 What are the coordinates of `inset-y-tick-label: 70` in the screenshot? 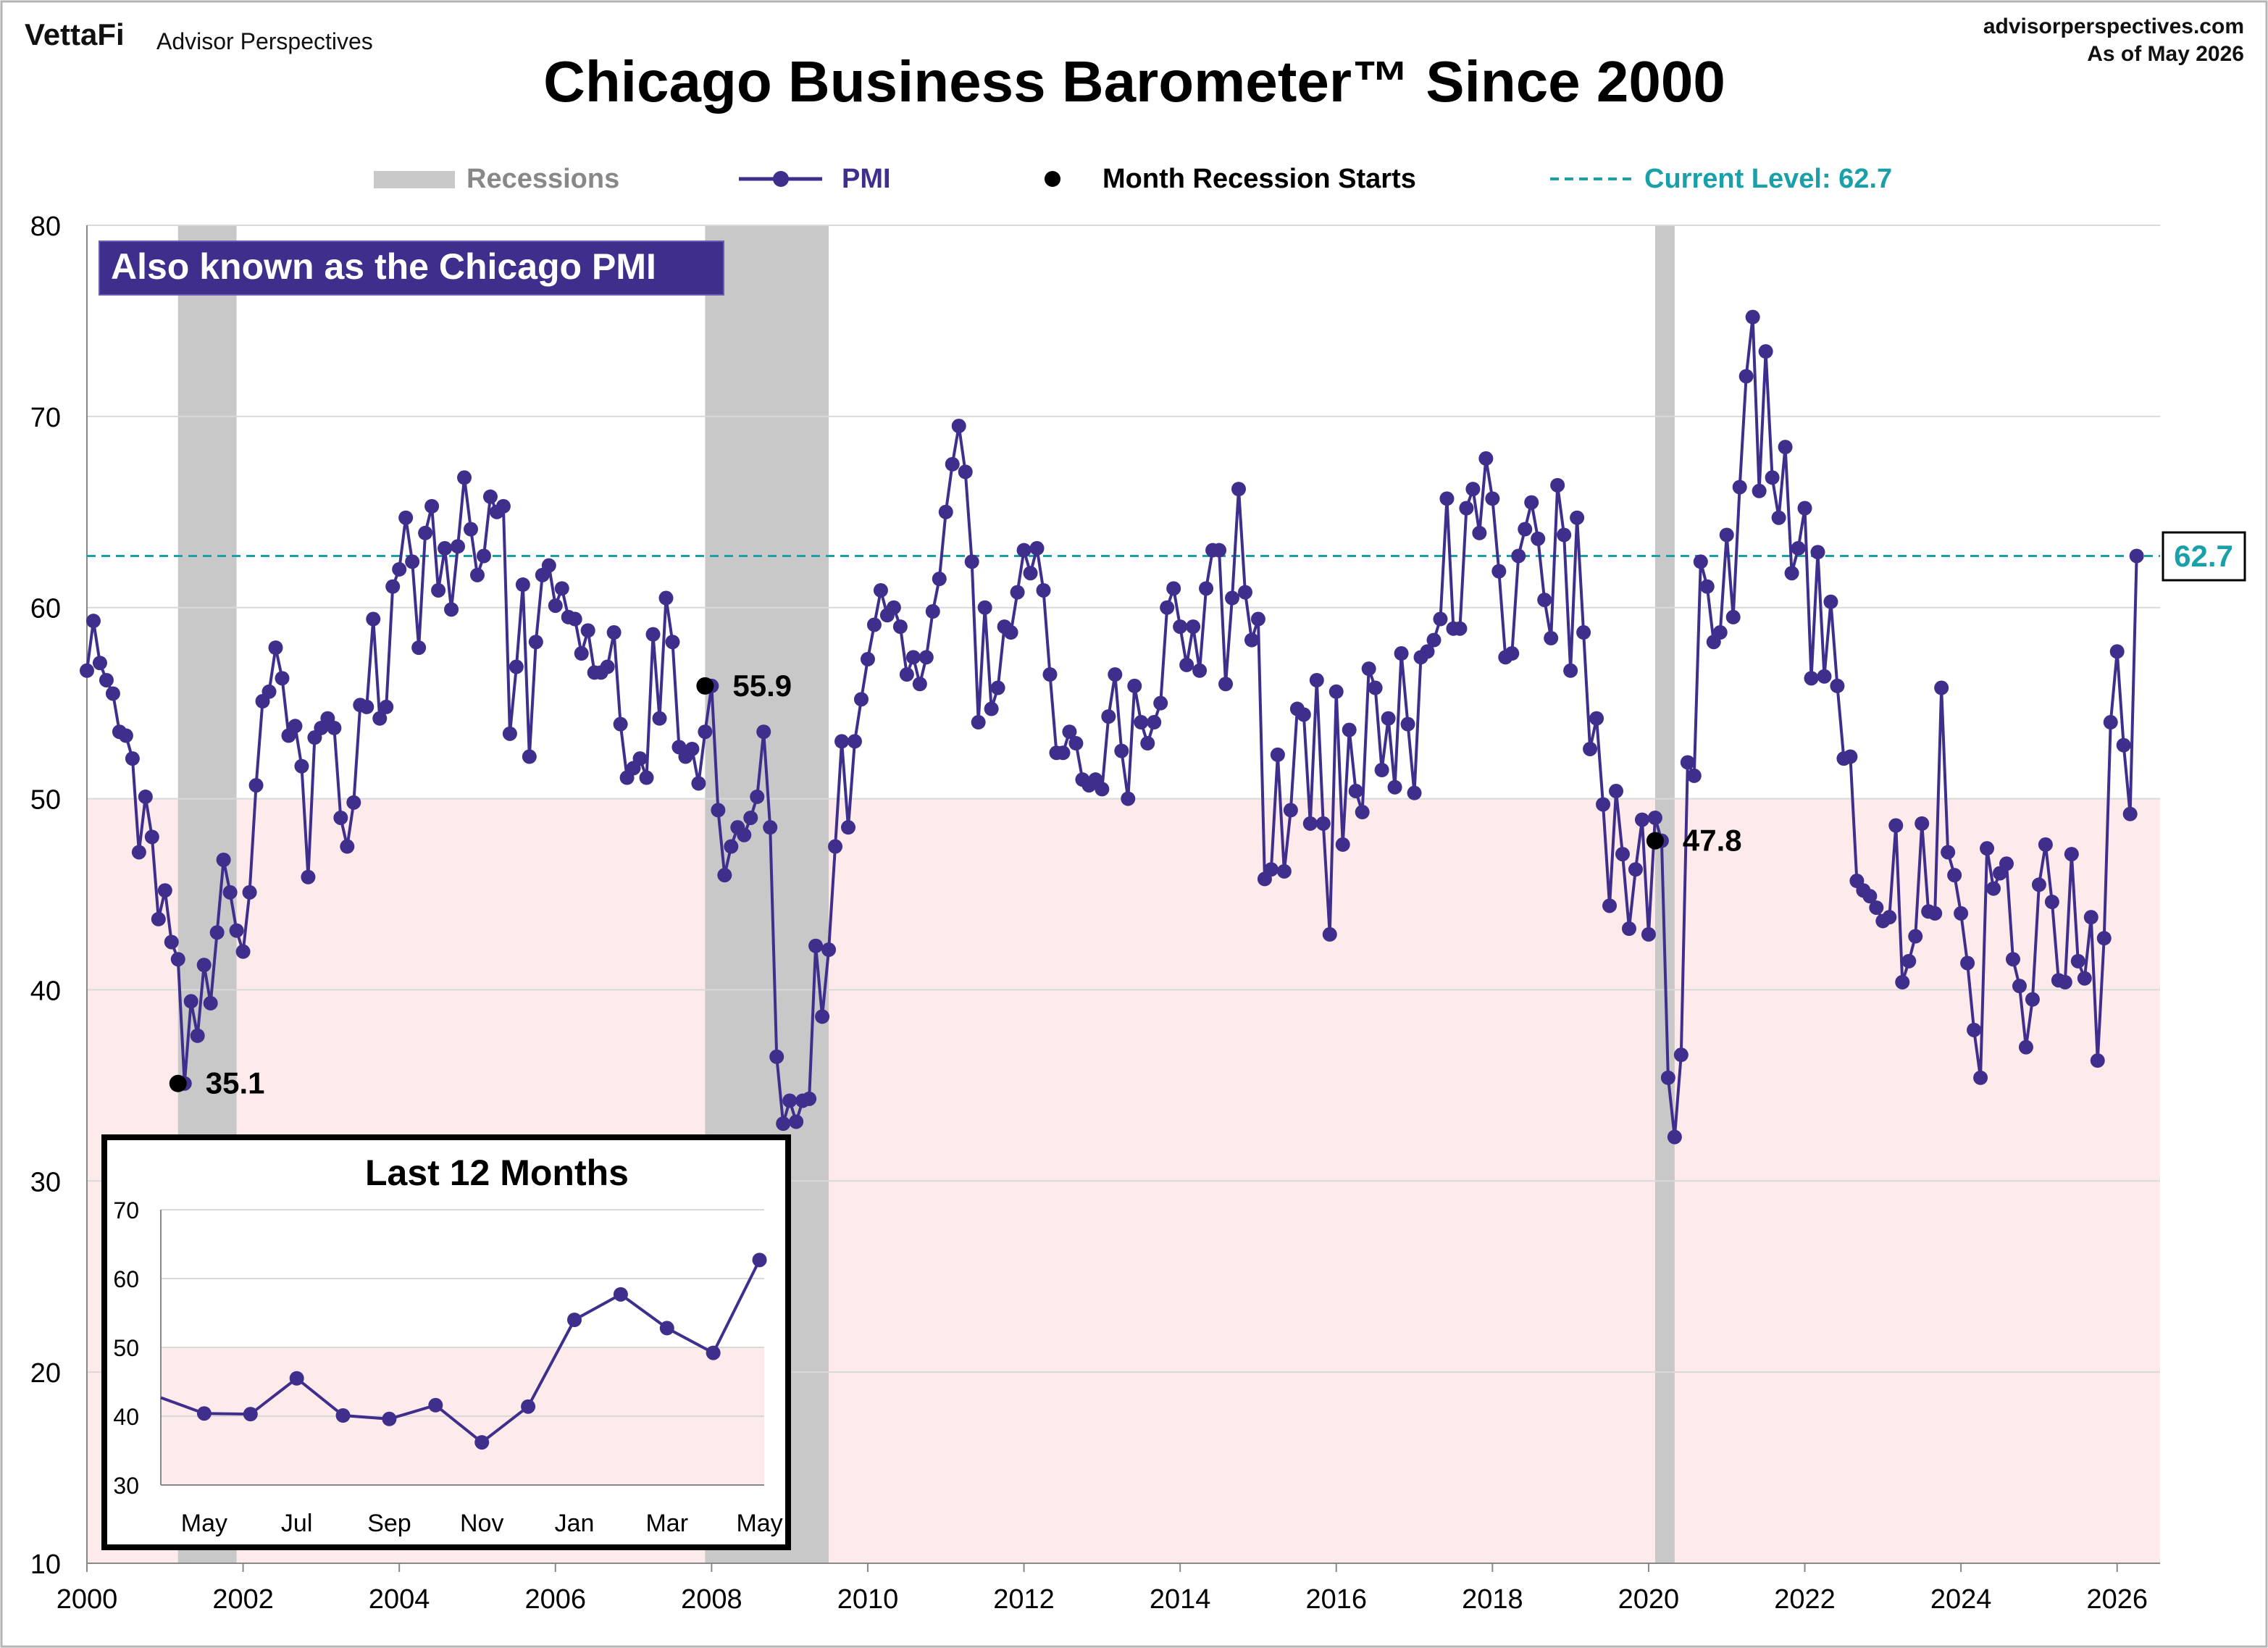 It's located at (126, 1210).